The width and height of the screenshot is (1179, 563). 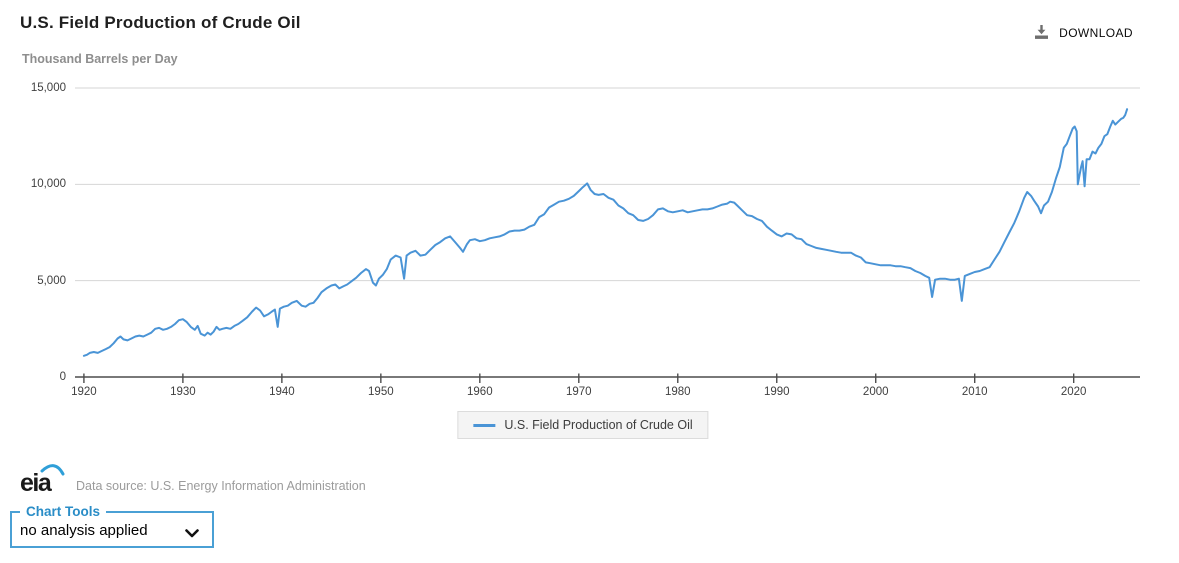 I want to click on download-button: DOWNLOAD, so click(x=1083, y=32).